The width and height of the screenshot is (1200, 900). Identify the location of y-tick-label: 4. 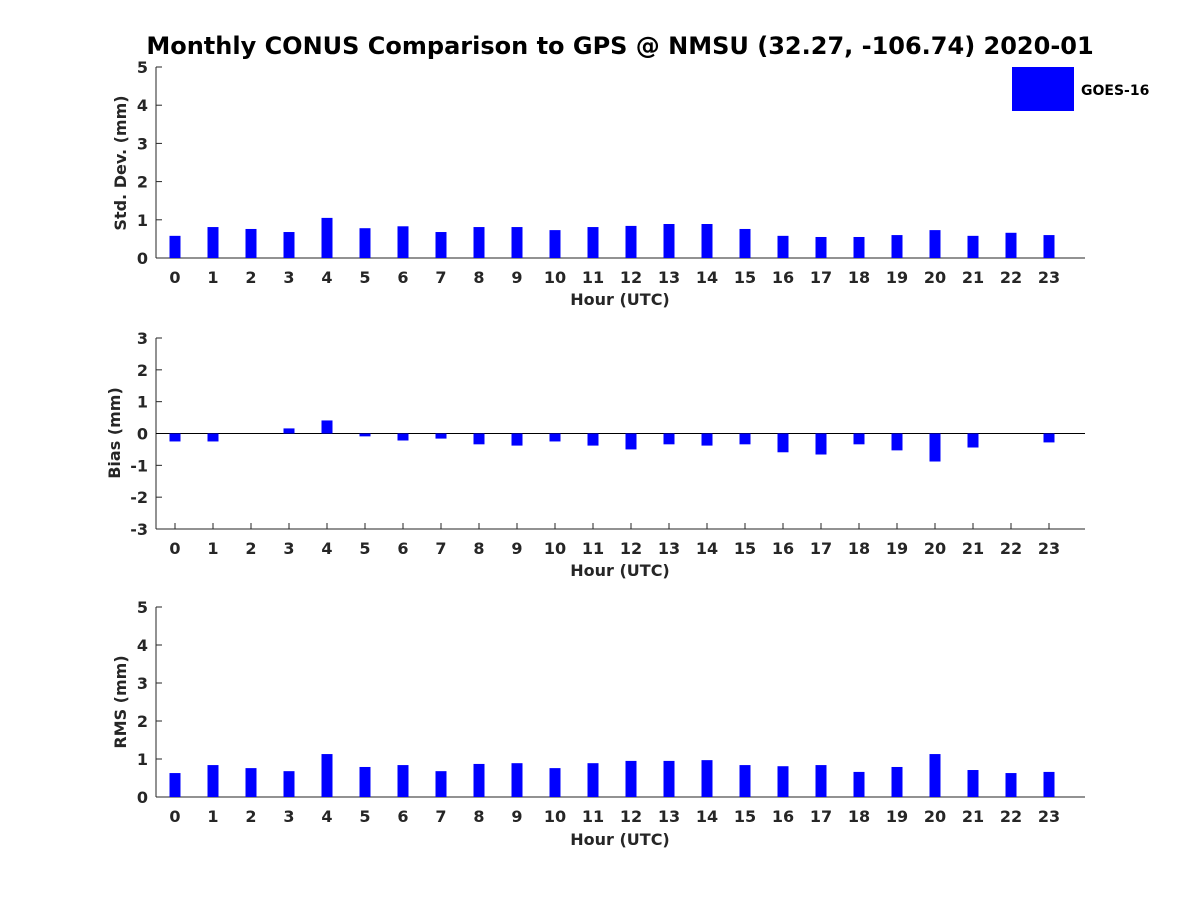
(142, 105).